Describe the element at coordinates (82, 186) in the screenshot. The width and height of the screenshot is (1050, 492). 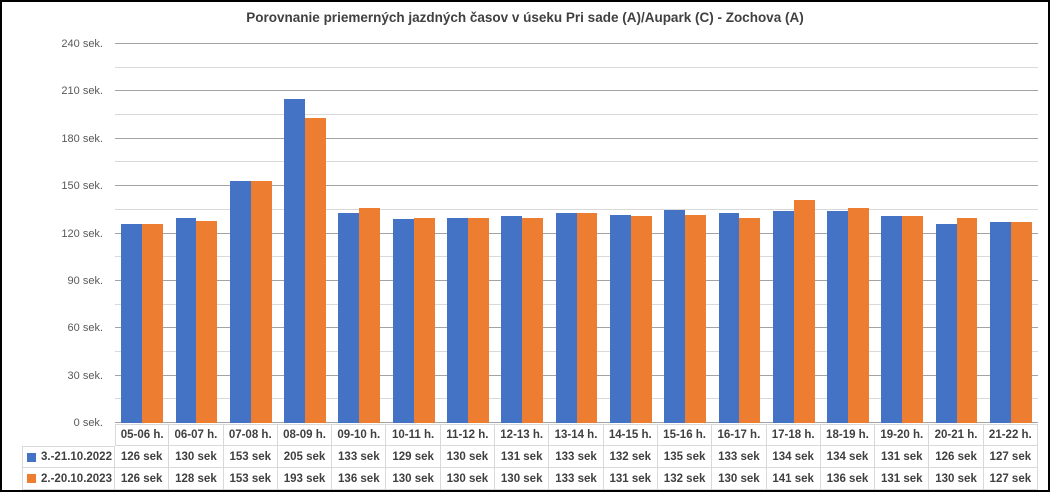
I see `y-tick-label: 150 sek.` at that location.